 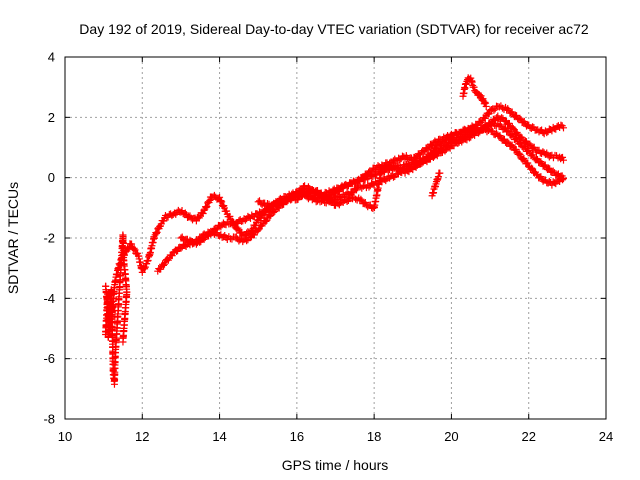 I want to click on x-axis-title: GPS time / hours, so click(x=335, y=465).